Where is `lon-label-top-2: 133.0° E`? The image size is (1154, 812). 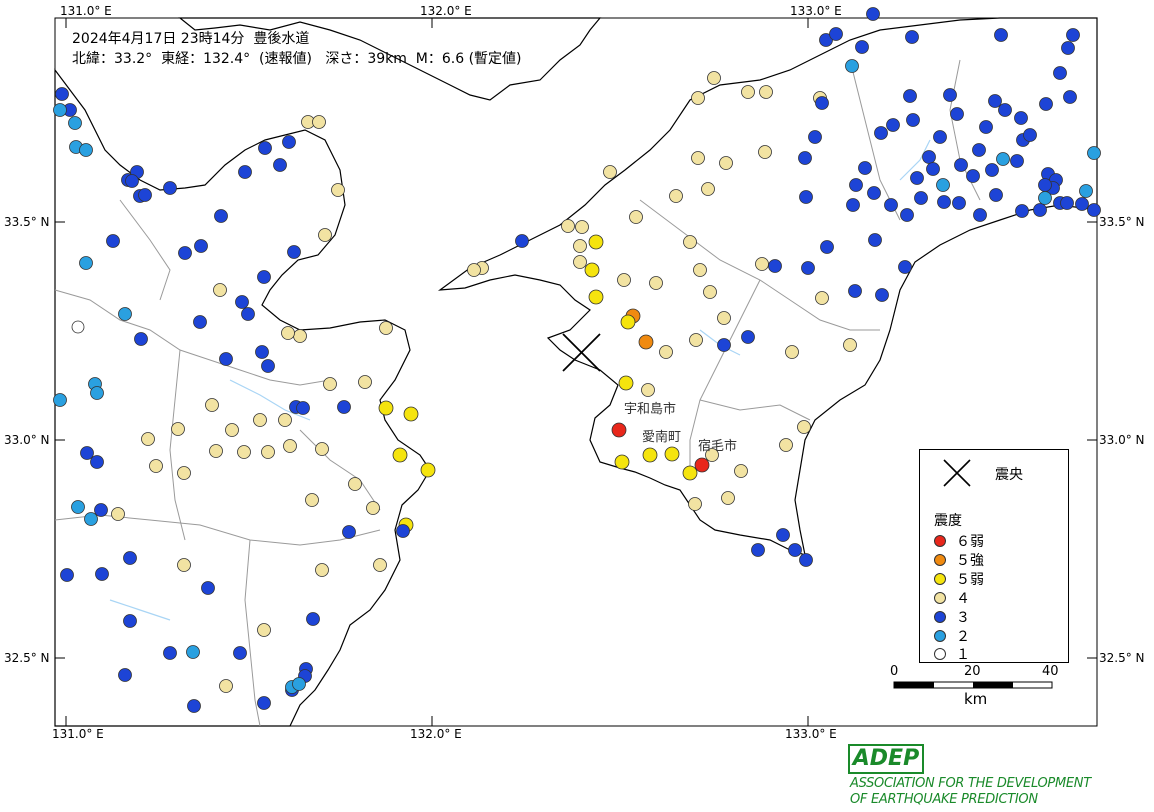 lon-label-top-2: 133.0° E is located at coordinates (816, 11).